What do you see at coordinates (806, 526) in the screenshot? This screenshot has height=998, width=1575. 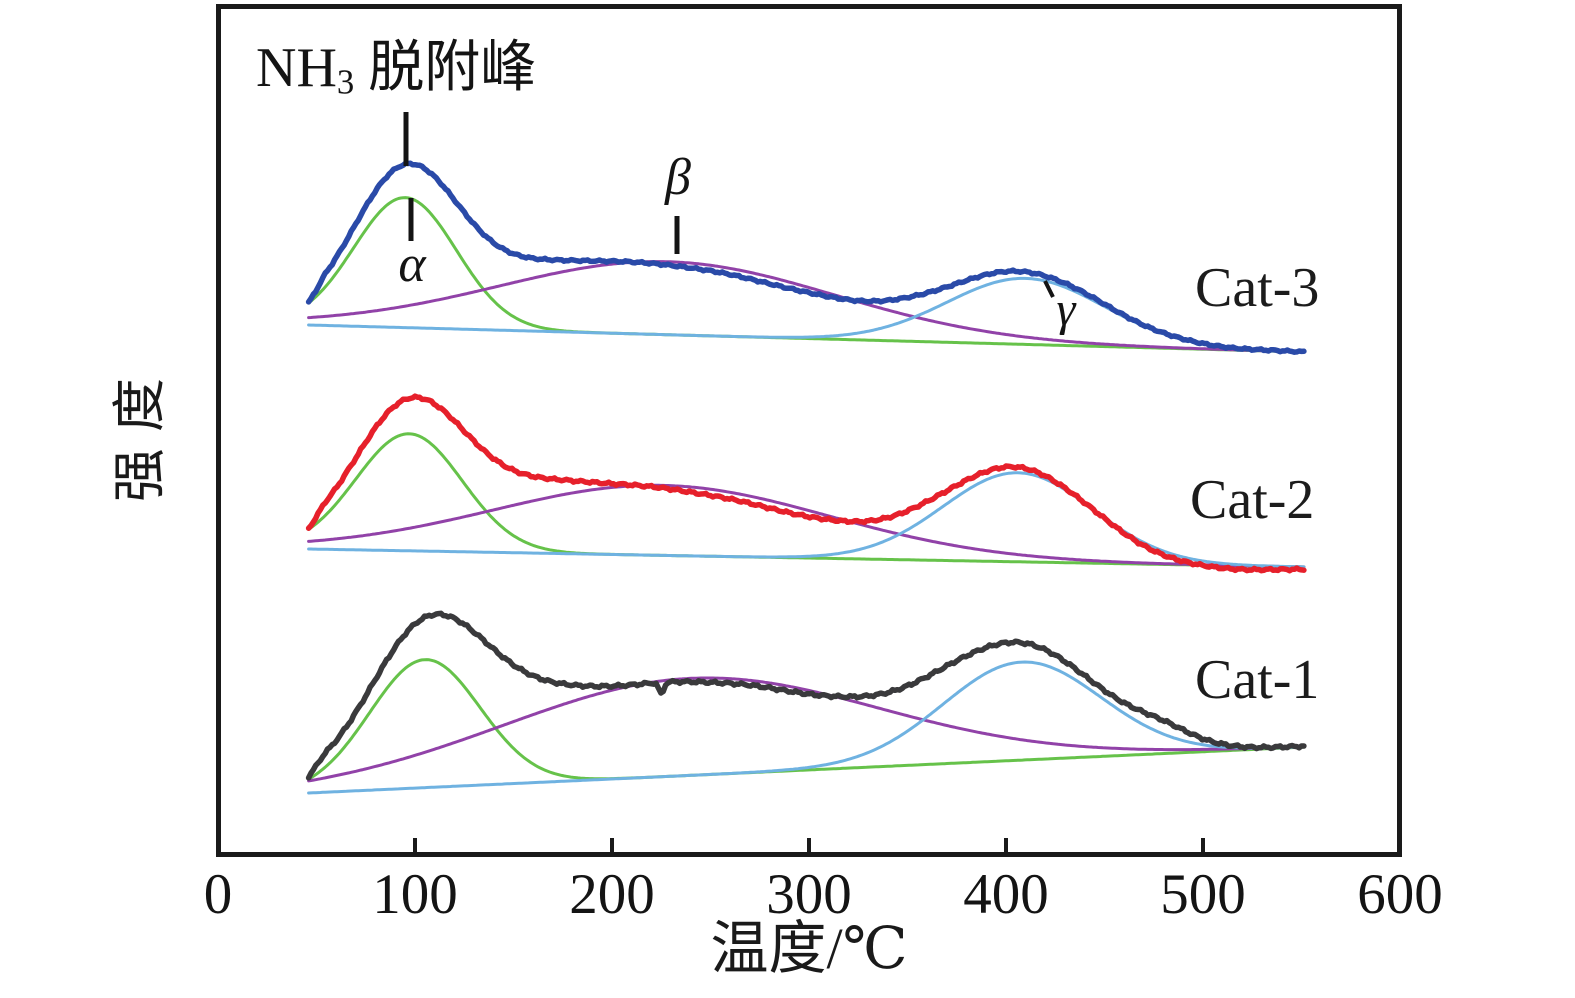 I see `curve-cat-2-beta` at bounding box center [806, 526].